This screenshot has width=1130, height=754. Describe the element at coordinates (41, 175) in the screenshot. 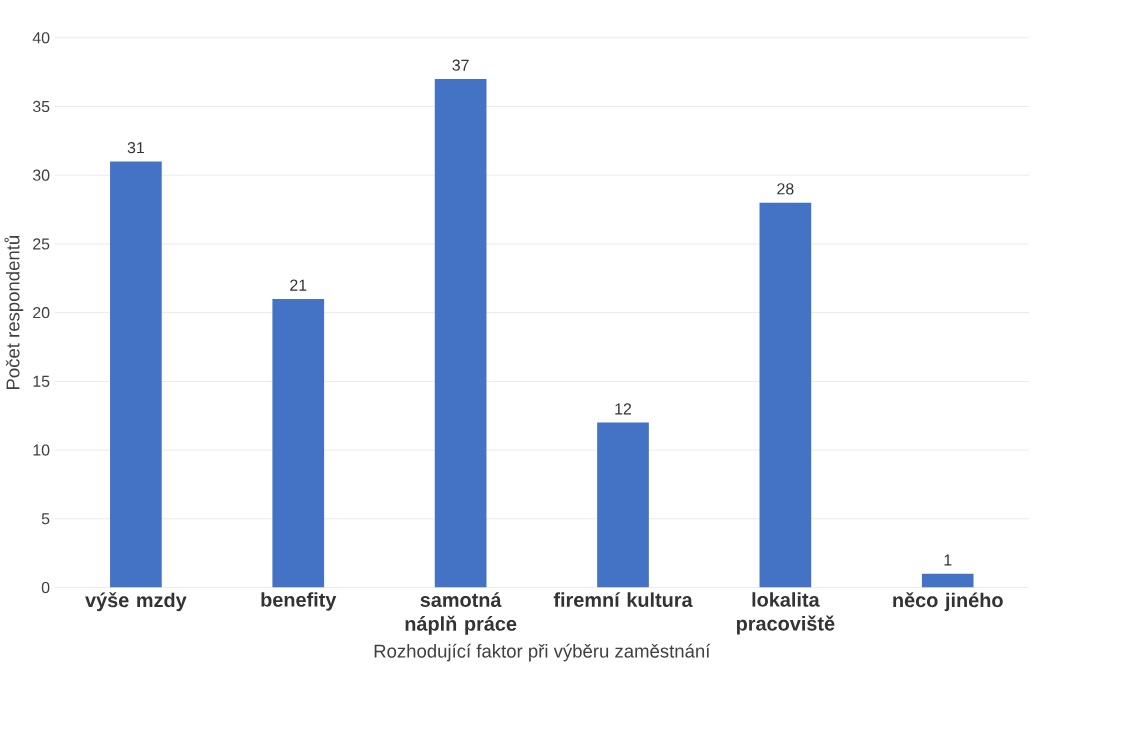

I see `y-tick-label: 30` at that location.